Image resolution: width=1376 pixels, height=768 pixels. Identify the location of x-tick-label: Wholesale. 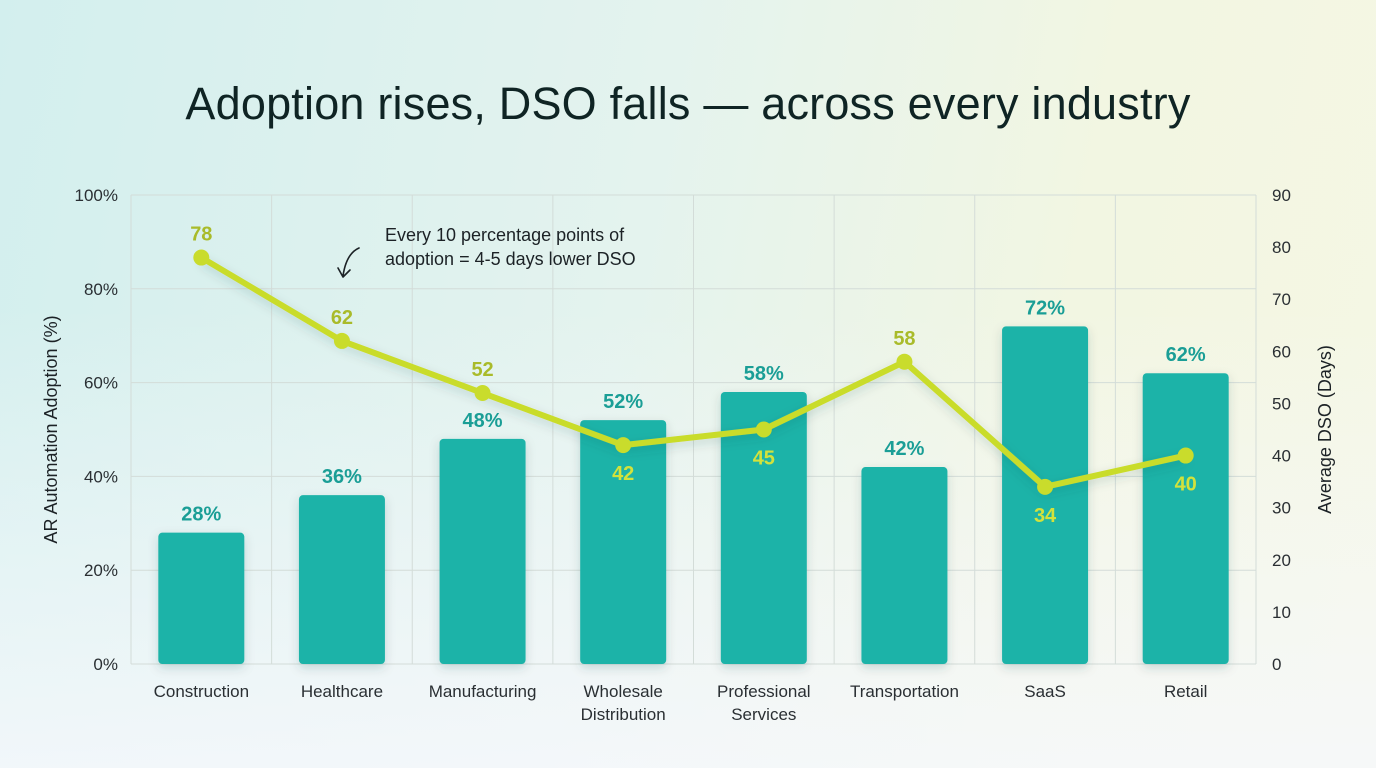
(623, 691).